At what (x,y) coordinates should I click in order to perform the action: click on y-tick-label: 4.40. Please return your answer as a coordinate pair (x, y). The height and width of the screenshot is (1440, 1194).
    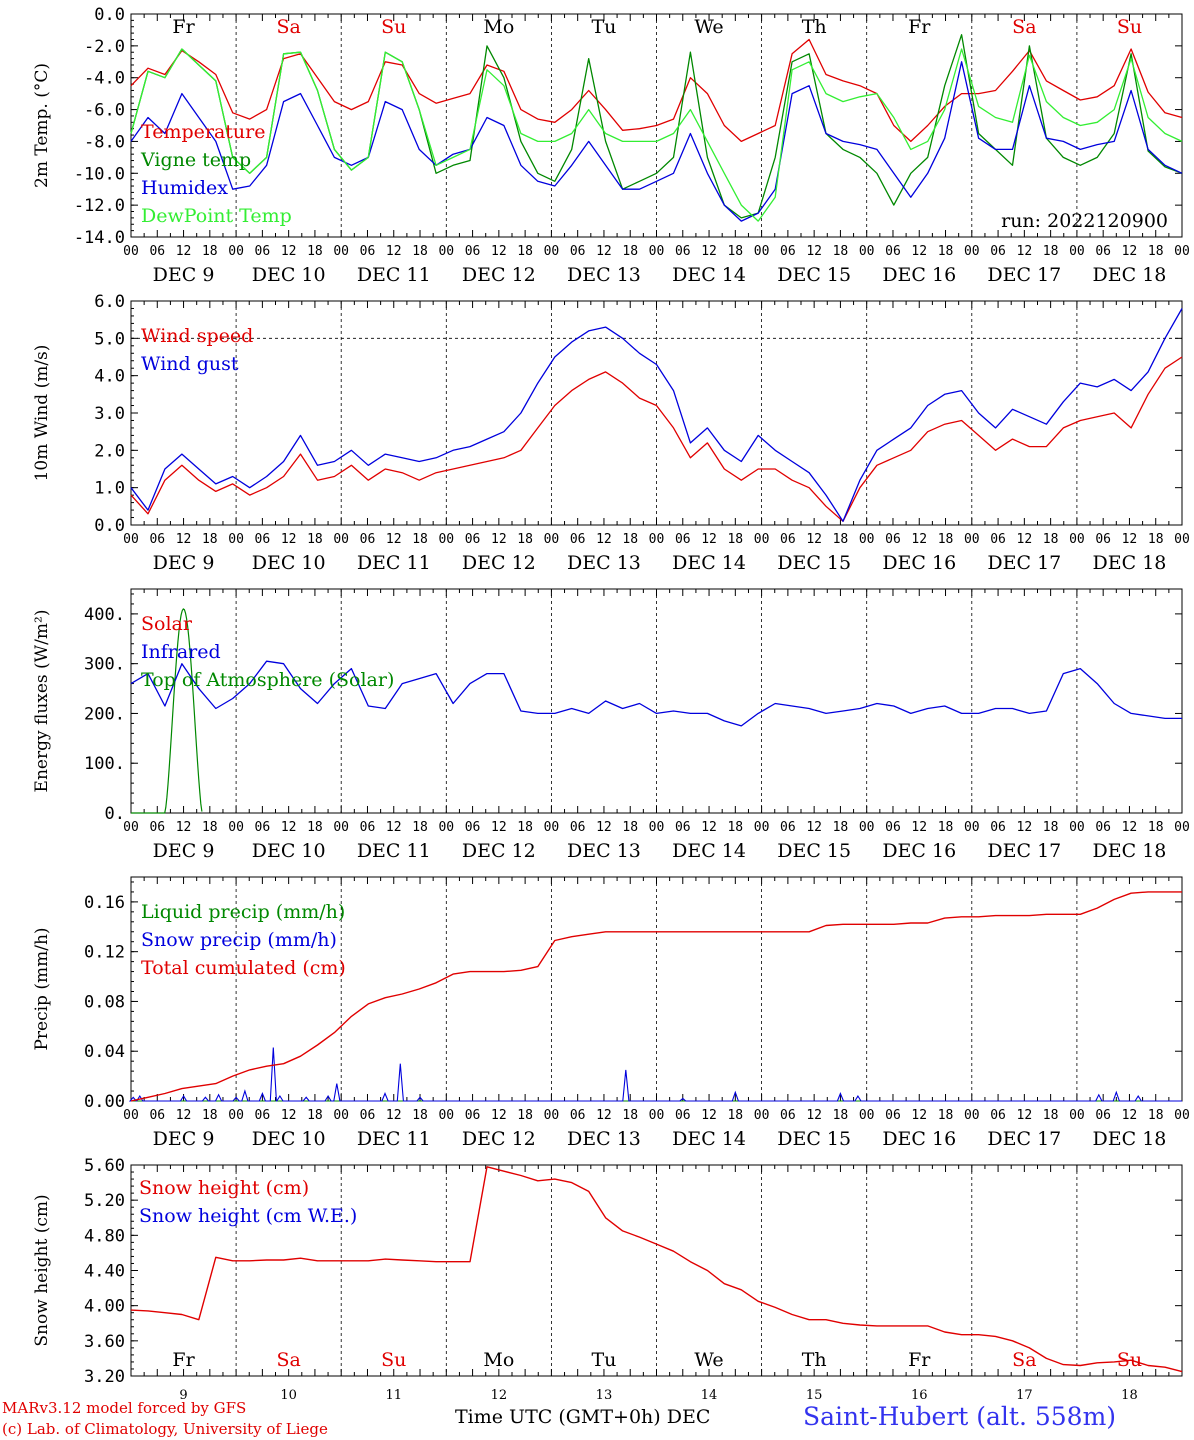
    Looking at the image, I should click on (104, 1272).